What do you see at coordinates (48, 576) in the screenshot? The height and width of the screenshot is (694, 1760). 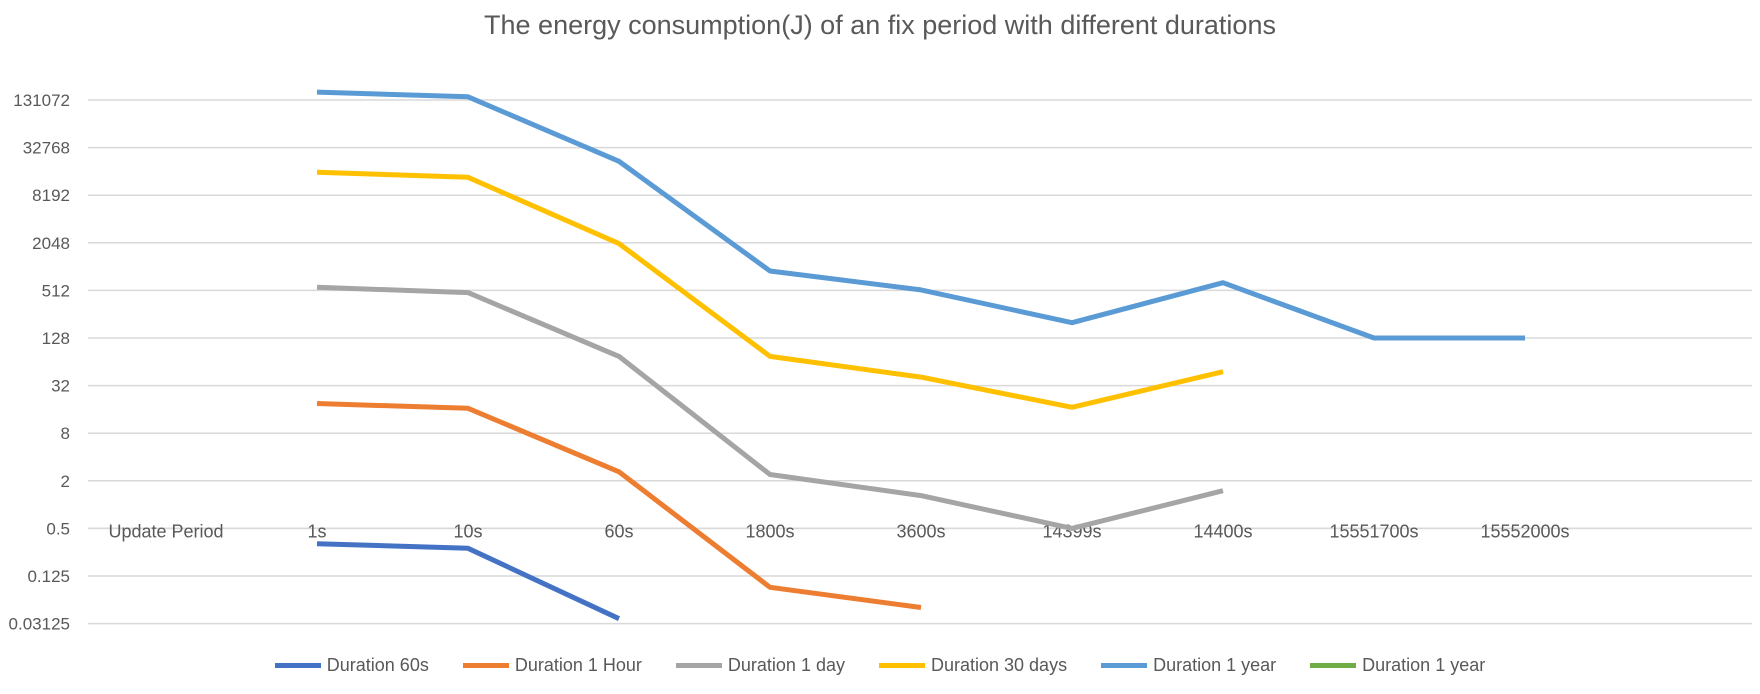 I see `y-tick-label: 0.125` at bounding box center [48, 576].